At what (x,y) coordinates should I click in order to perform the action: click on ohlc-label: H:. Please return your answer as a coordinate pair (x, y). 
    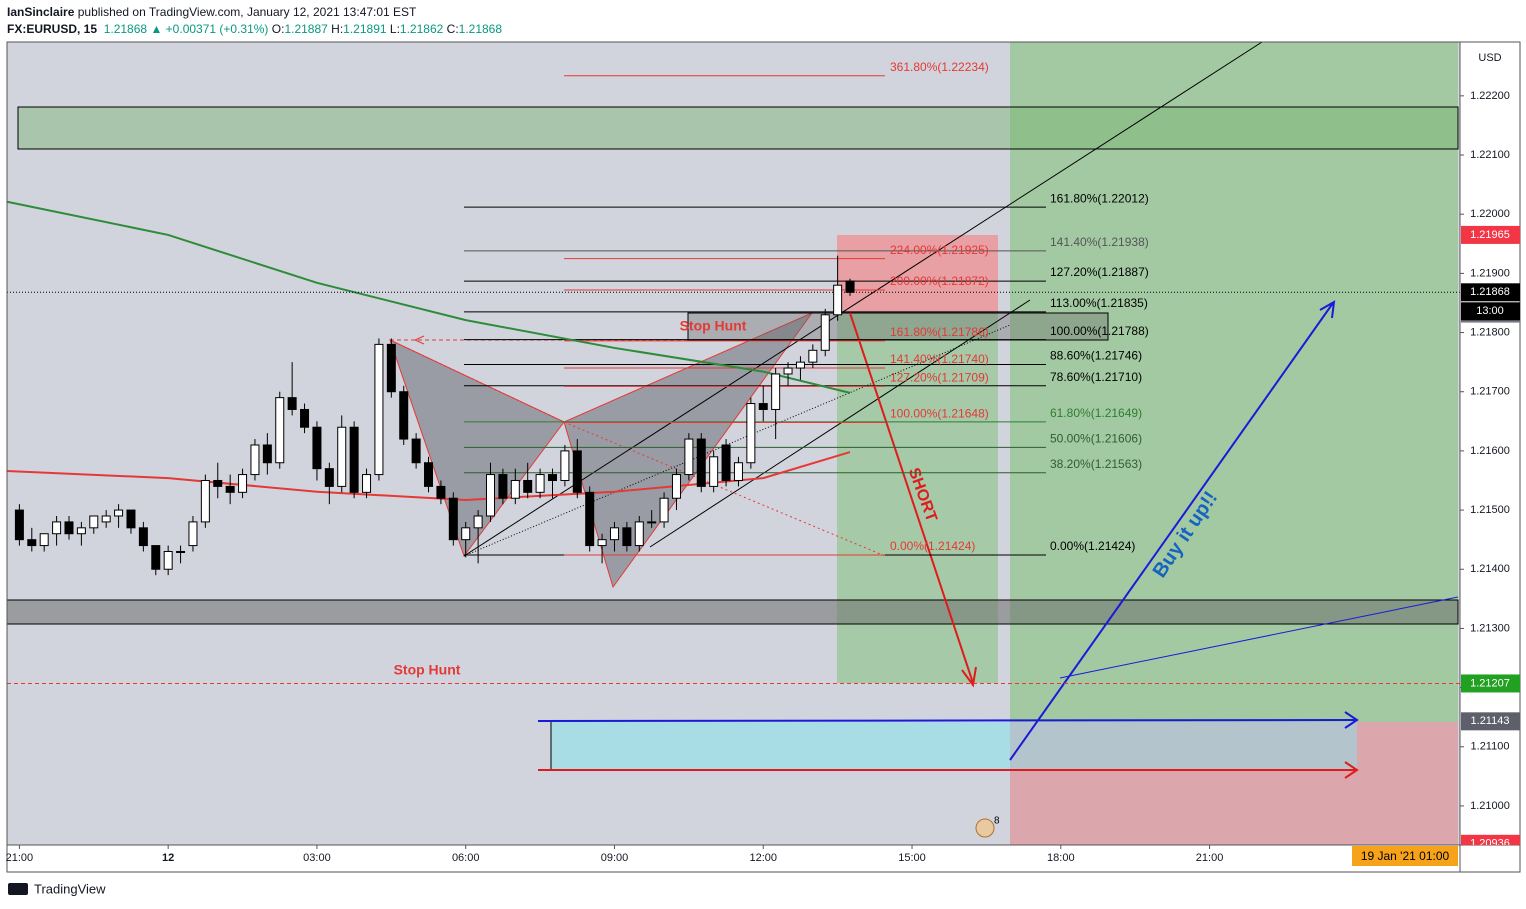
    Looking at the image, I should click on (337, 29).